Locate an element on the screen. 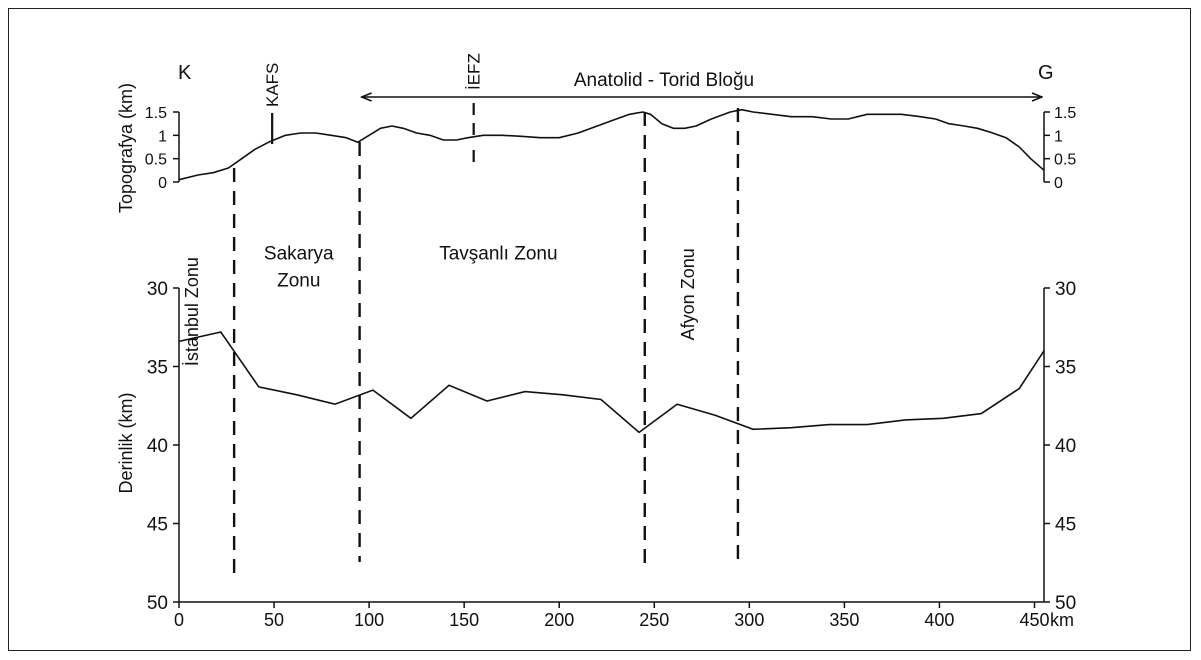 The width and height of the screenshot is (1201, 660). corner-label-right: G is located at coordinates (1046, 73).